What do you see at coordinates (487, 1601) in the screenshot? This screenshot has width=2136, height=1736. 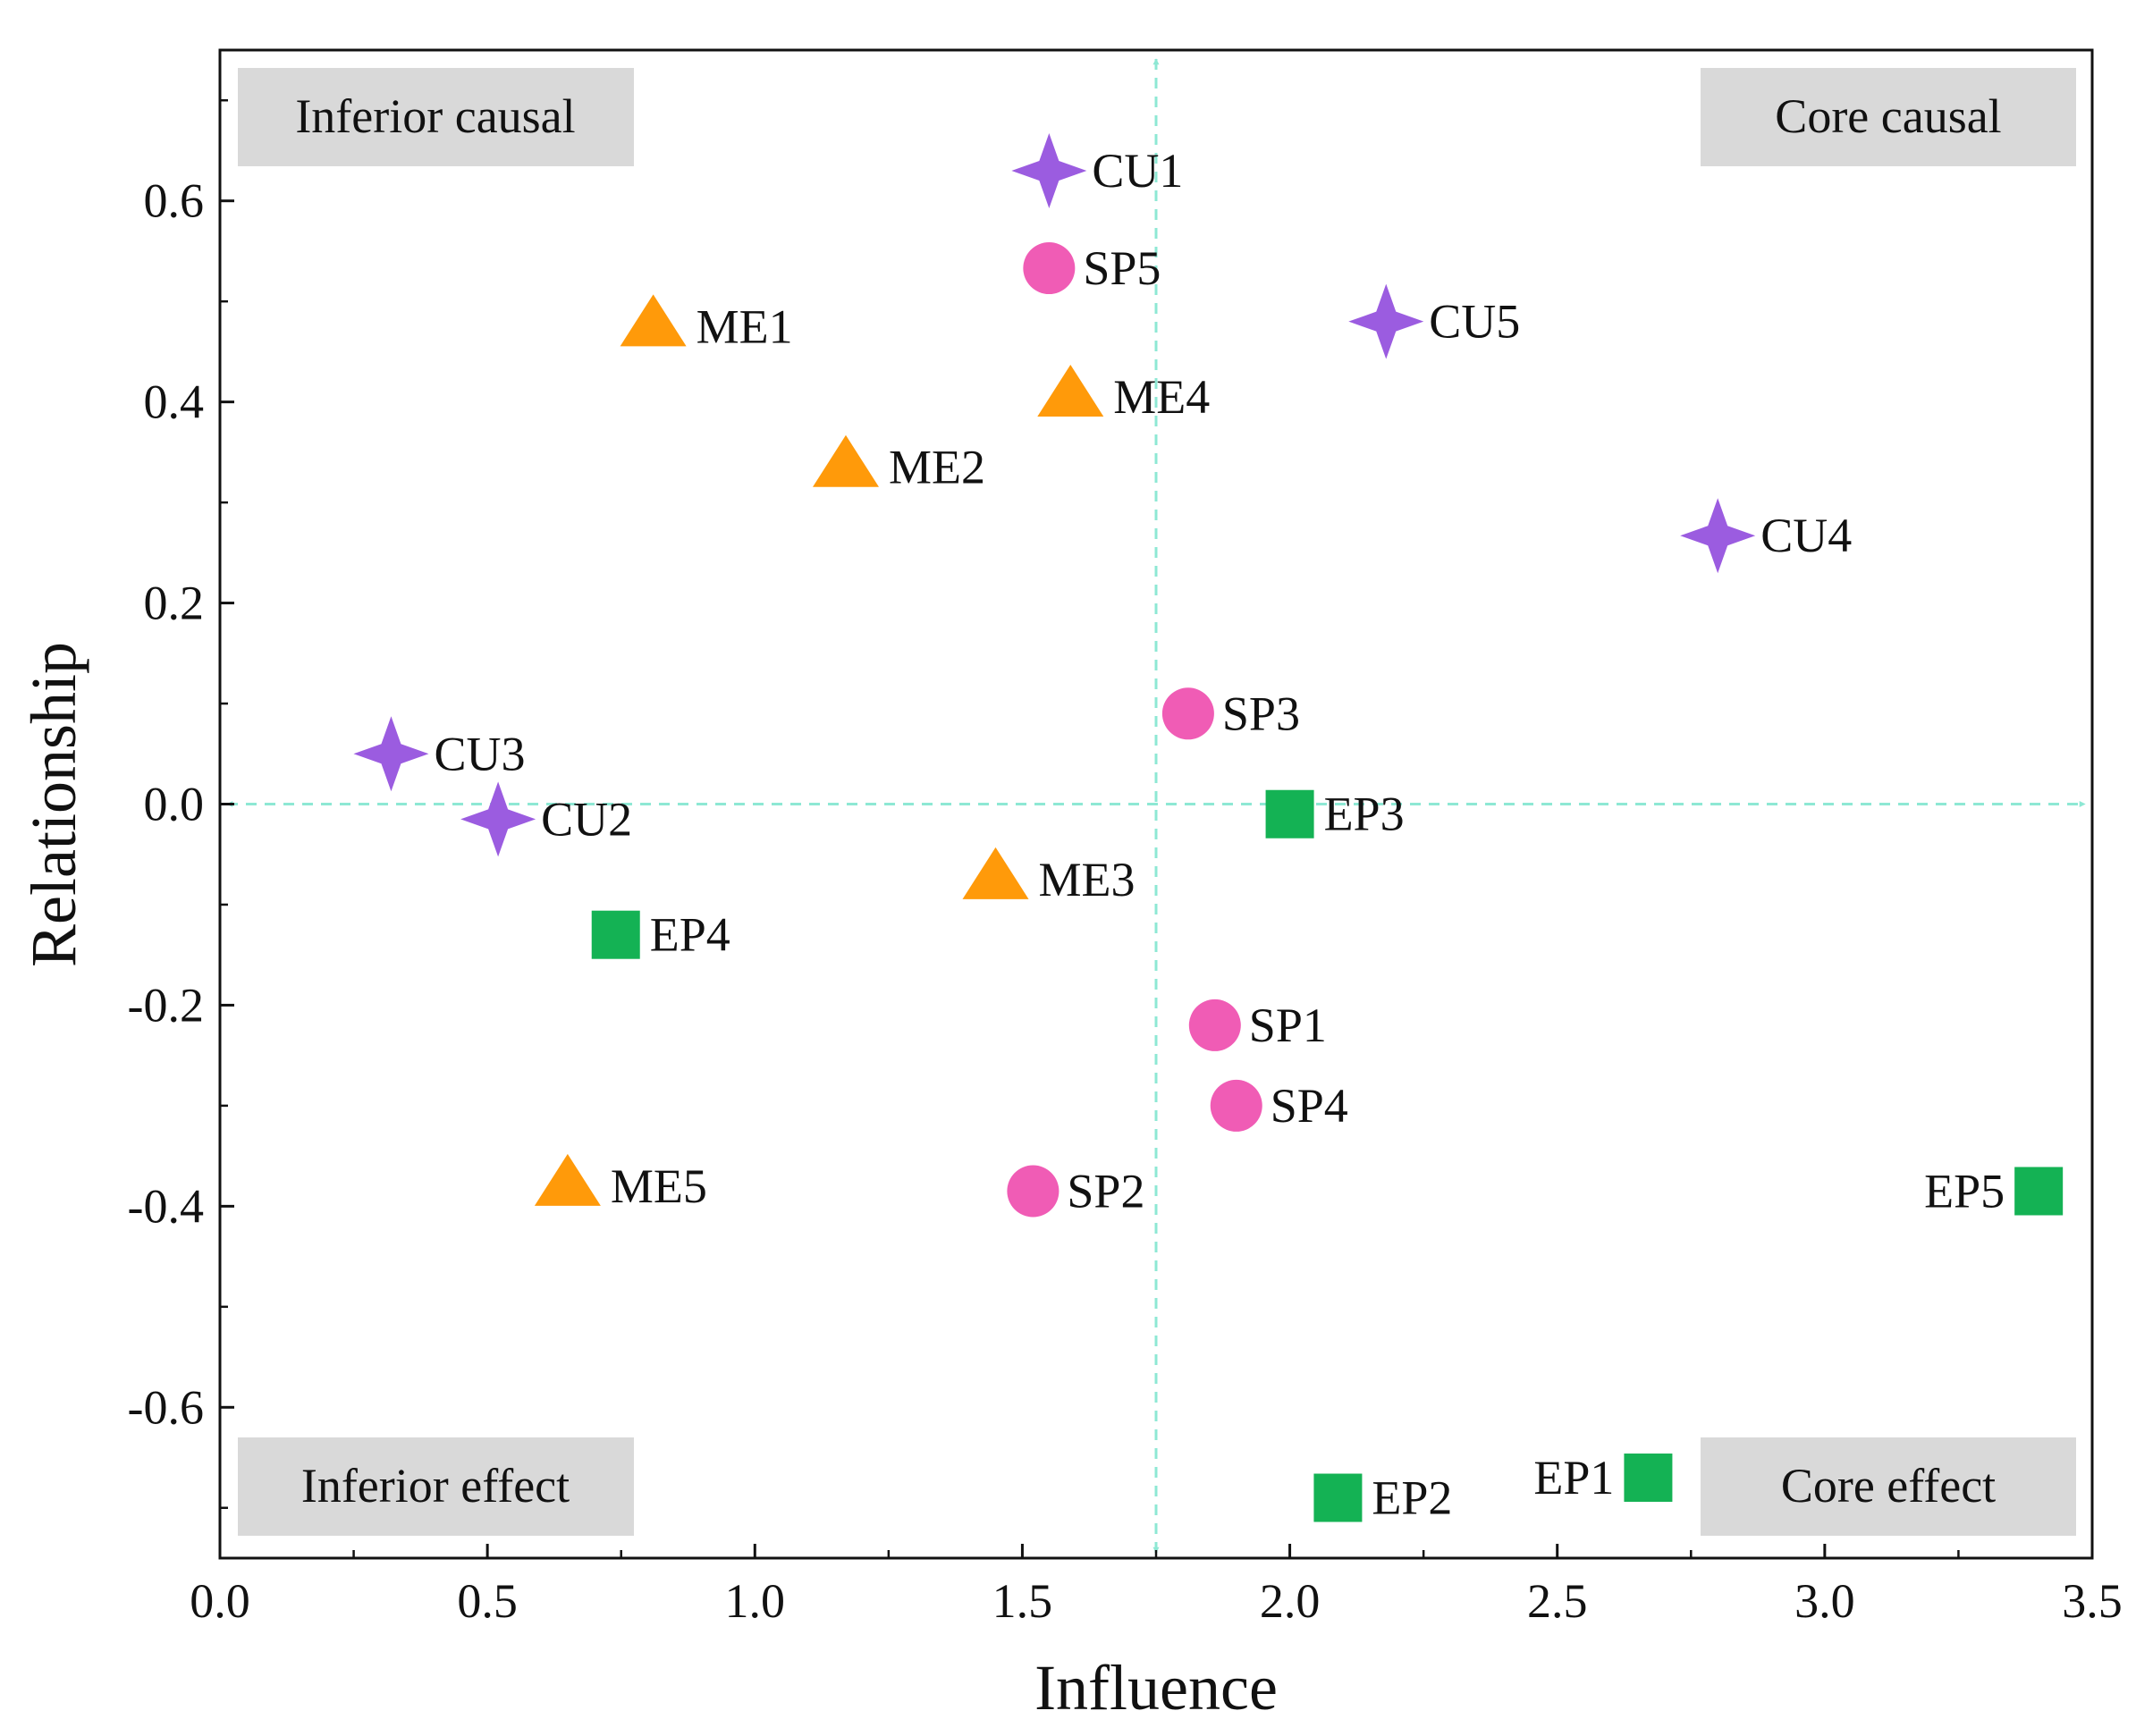 I see `x-tick-label: 0.5` at bounding box center [487, 1601].